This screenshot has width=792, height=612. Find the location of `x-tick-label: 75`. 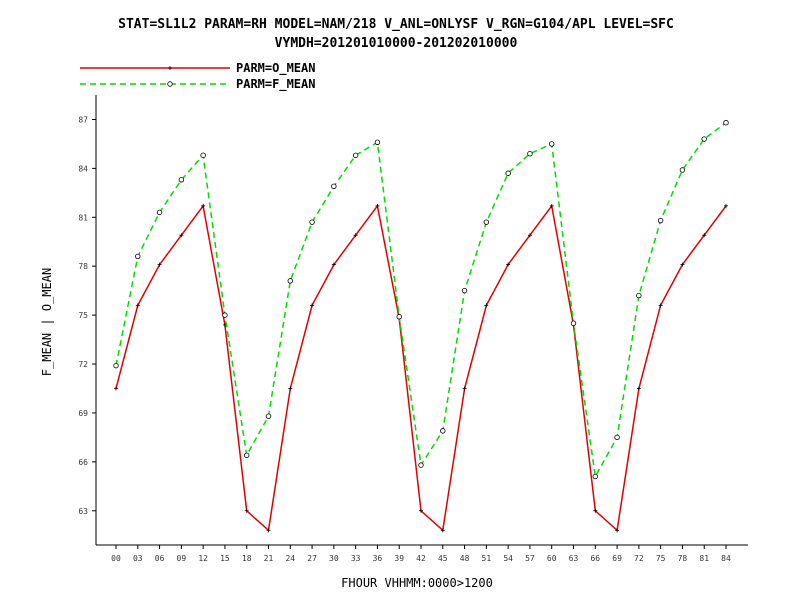

x-tick-label: 75 is located at coordinates (661, 558).